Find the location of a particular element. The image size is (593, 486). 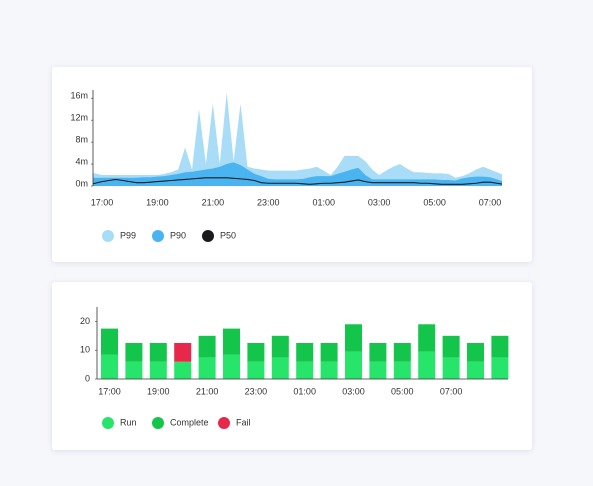

y-tick-label: 8m is located at coordinates (81, 139).